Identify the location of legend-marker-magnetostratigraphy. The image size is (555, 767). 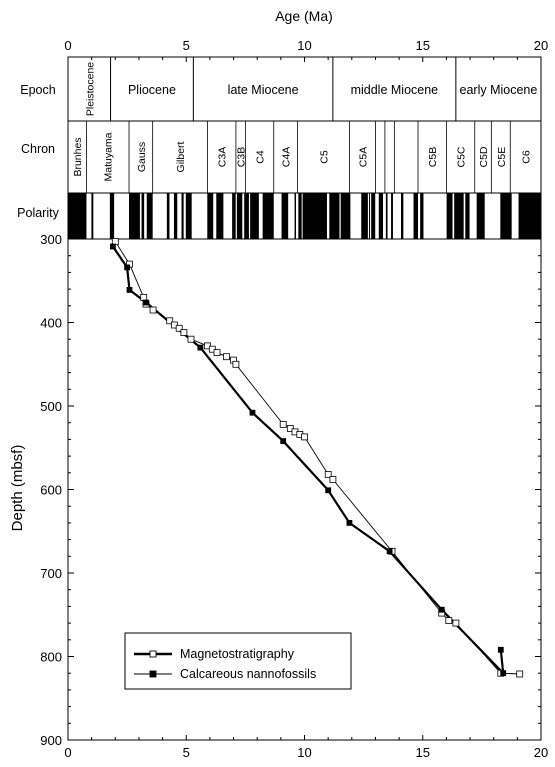
(153, 654).